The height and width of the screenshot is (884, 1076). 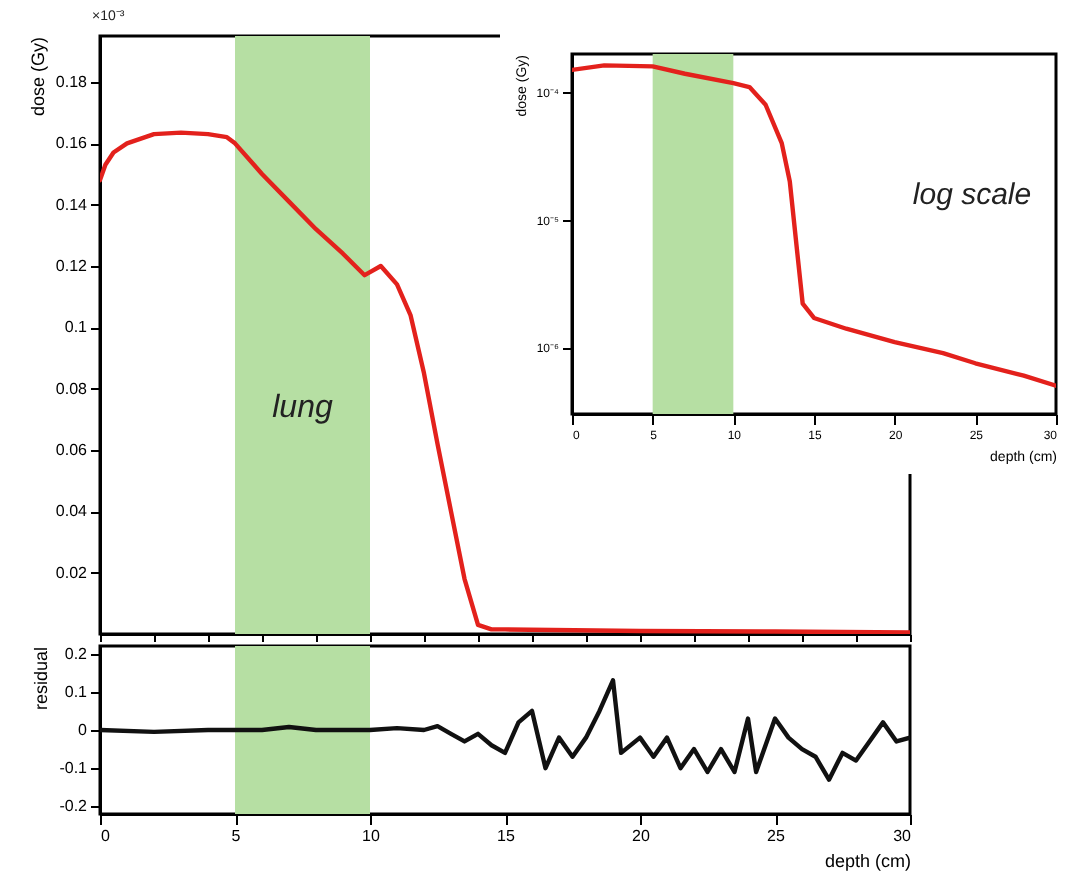 What do you see at coordinates (236, 836) in the screenshot?
I see `x-tick-label: 5` at bounding box center [236, 836].